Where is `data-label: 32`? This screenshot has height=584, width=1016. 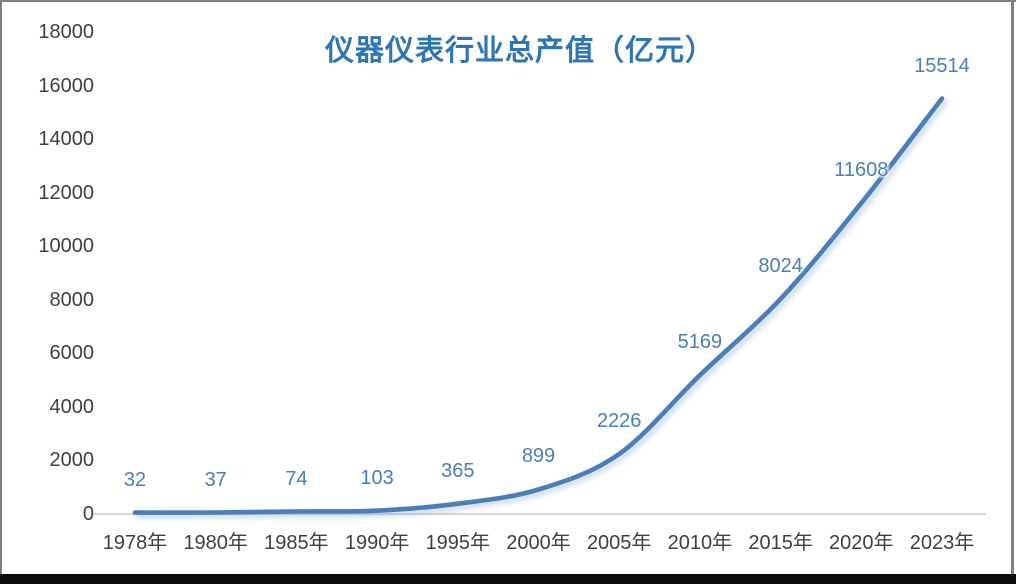 data-label: 32 is located at coordinates (135, 479).